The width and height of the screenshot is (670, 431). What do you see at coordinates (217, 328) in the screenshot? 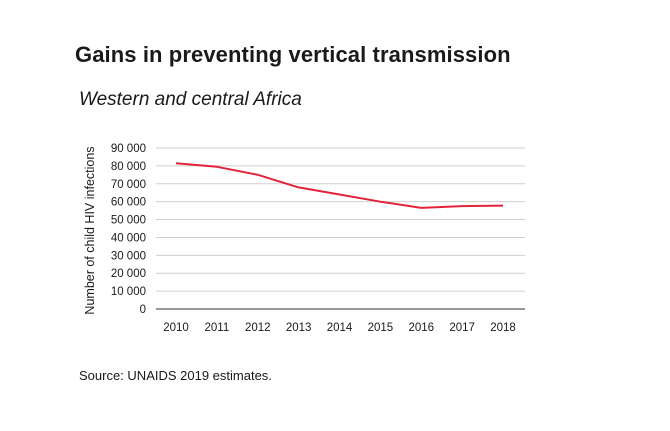
I see `x-tick-label: 2011` at bounding box center [217, 328].